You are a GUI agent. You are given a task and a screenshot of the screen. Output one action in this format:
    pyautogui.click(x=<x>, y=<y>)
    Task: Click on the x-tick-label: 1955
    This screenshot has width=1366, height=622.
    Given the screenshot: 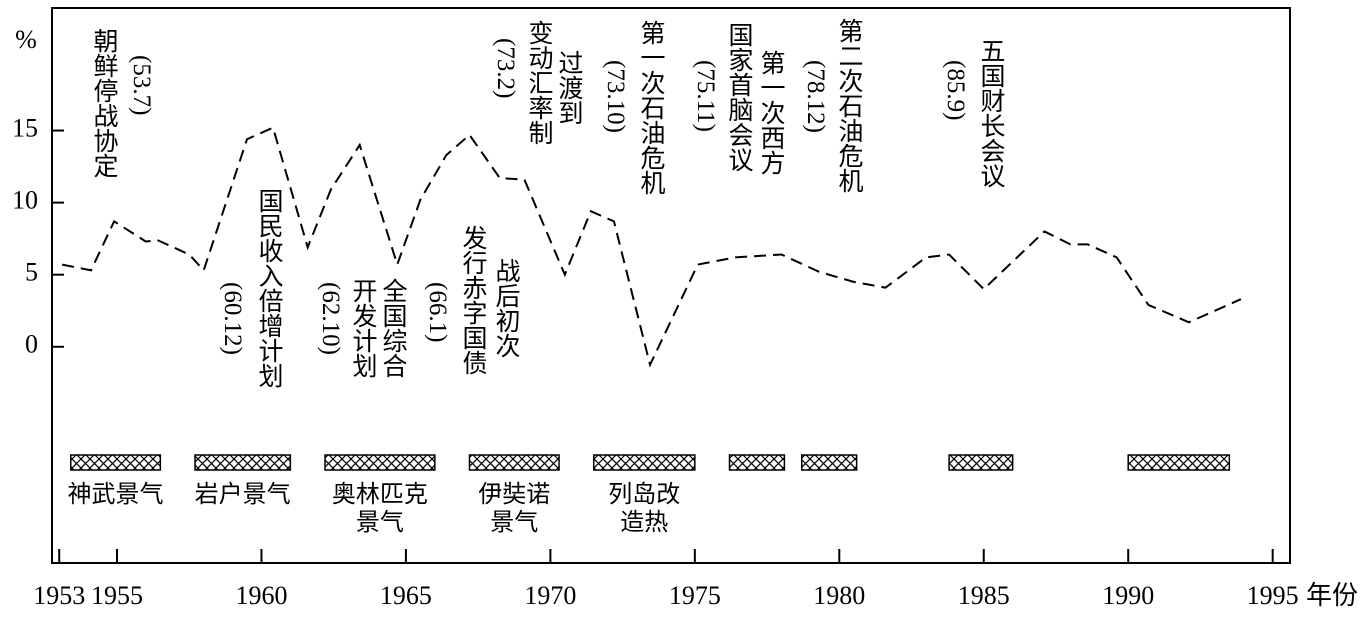 What is the action you would take?
    pyautogui.click(x=117, y=595)
    